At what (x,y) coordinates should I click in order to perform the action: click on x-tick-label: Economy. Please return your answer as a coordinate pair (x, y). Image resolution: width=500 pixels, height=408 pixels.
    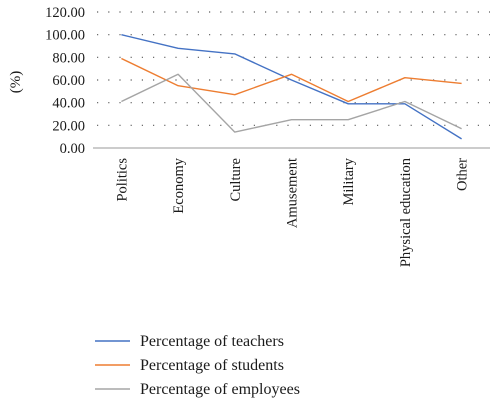
    Looking at the image, I should click on (179, 185).